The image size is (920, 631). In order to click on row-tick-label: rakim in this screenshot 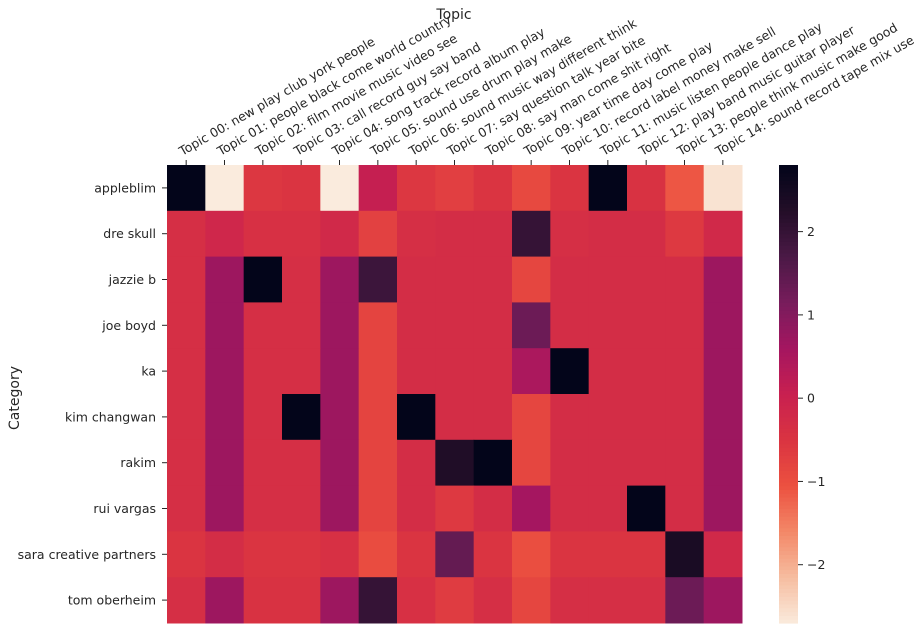, I will do `click(138, 462)`.